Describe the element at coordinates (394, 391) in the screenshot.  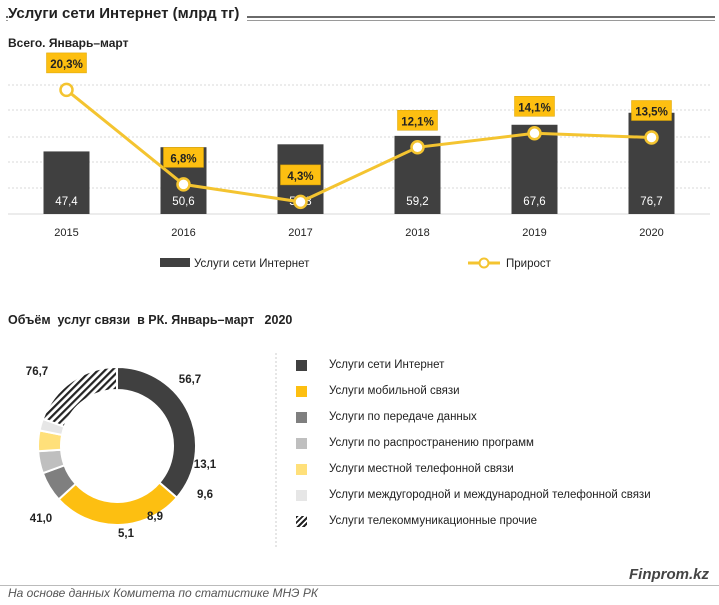
I see `legend-label: Услуги мобильной связи` at that location.